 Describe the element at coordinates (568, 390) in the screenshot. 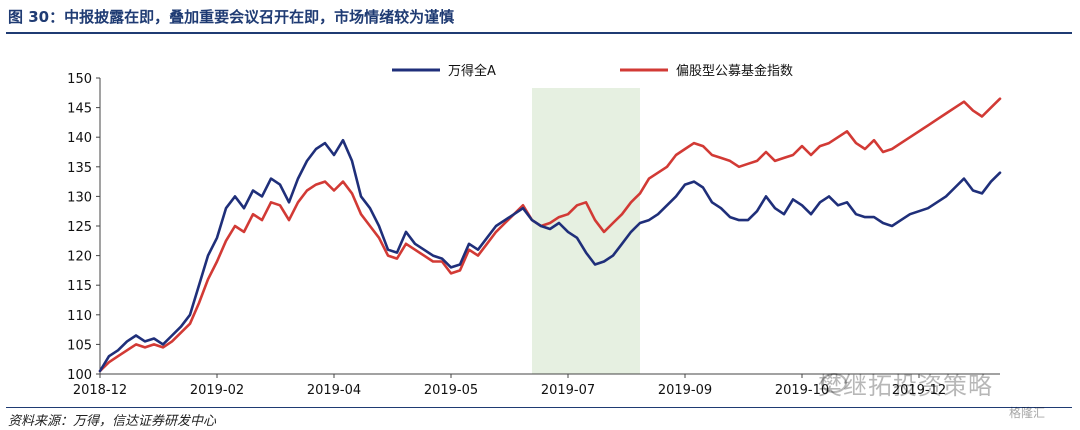

I see `x-tick-label: 2019-07` at that location.